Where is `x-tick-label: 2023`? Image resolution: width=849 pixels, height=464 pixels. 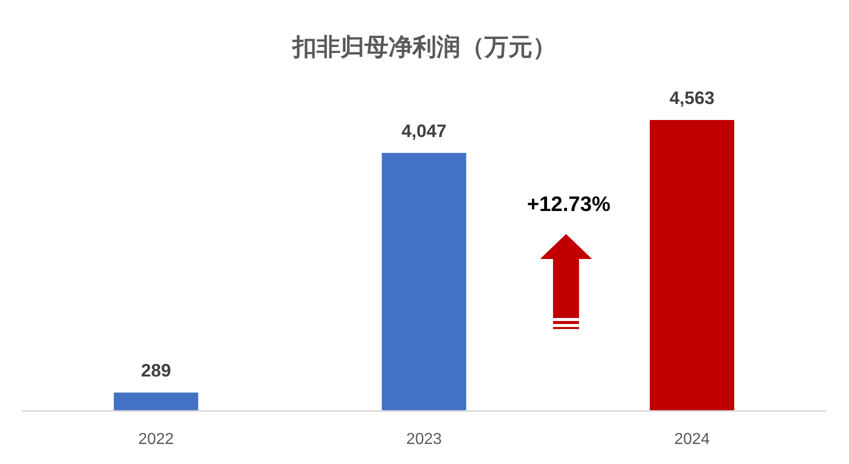
x-tick-label: 2023 is located at coordinates (424, 439).